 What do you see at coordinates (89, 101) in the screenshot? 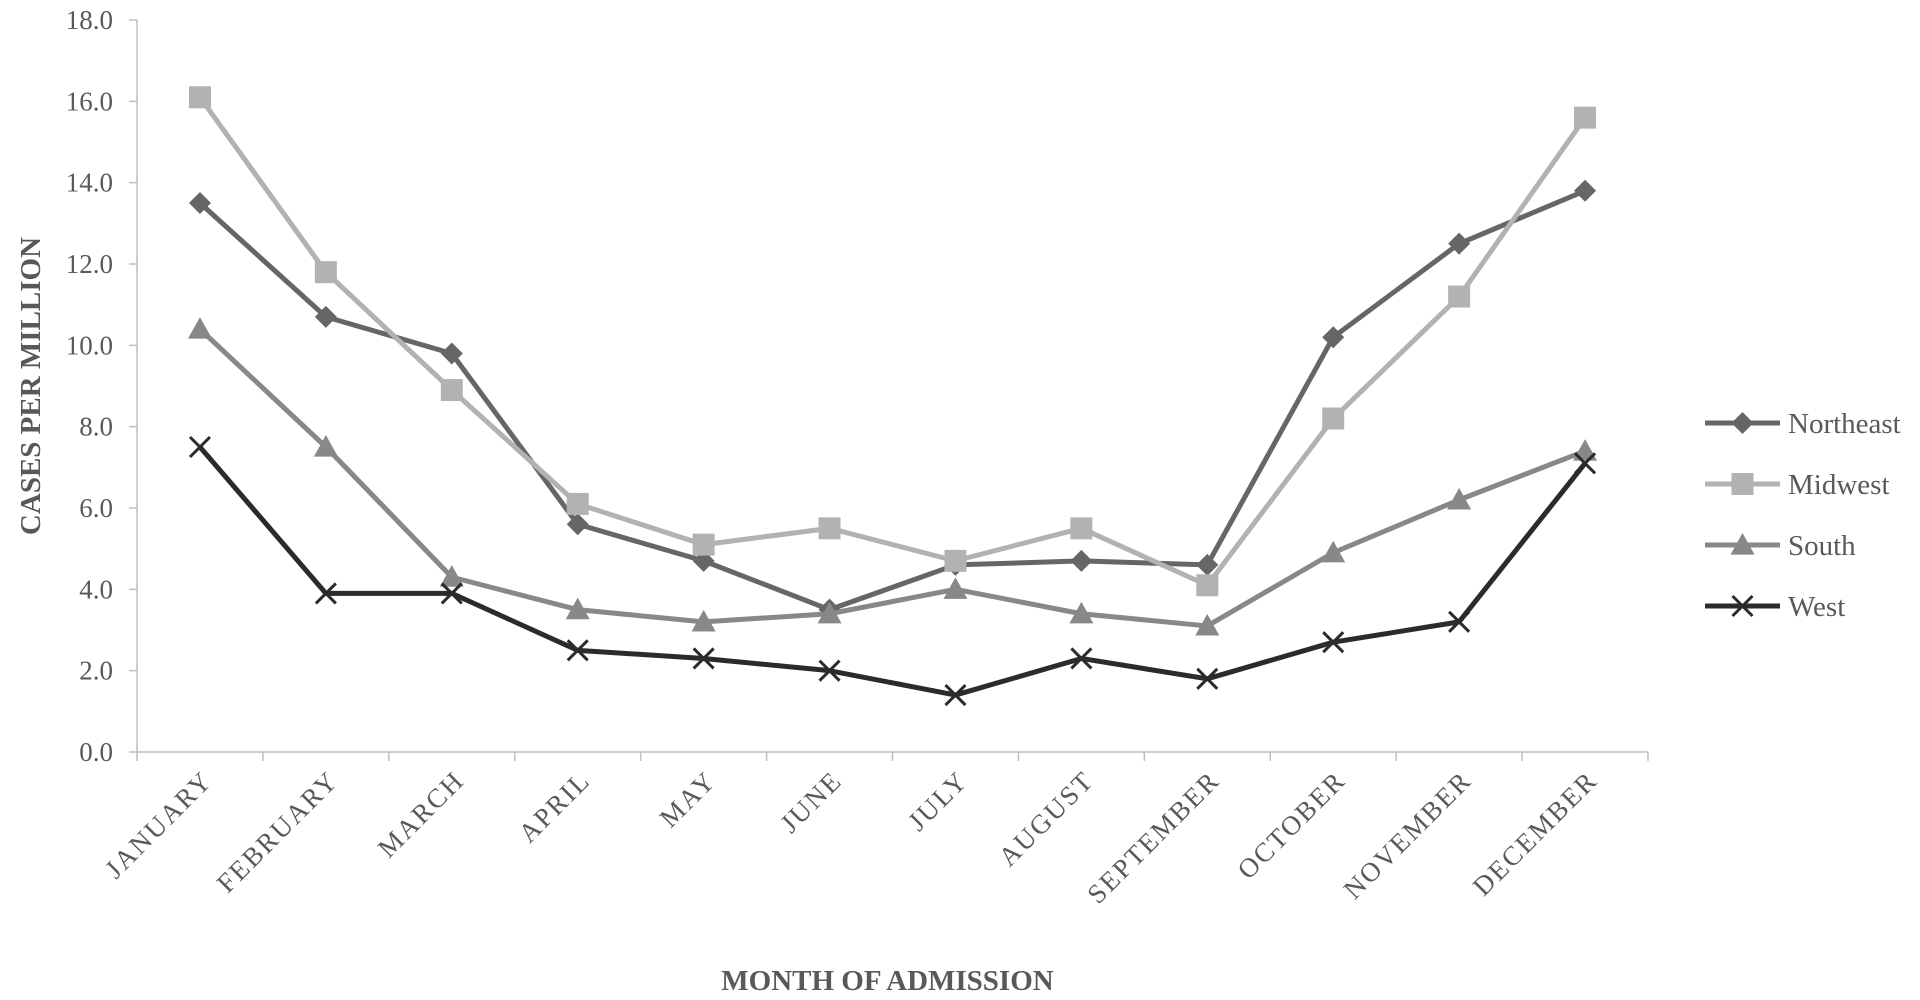
I see `y-tick-label: 16.0` at bounding box center [89, 101].